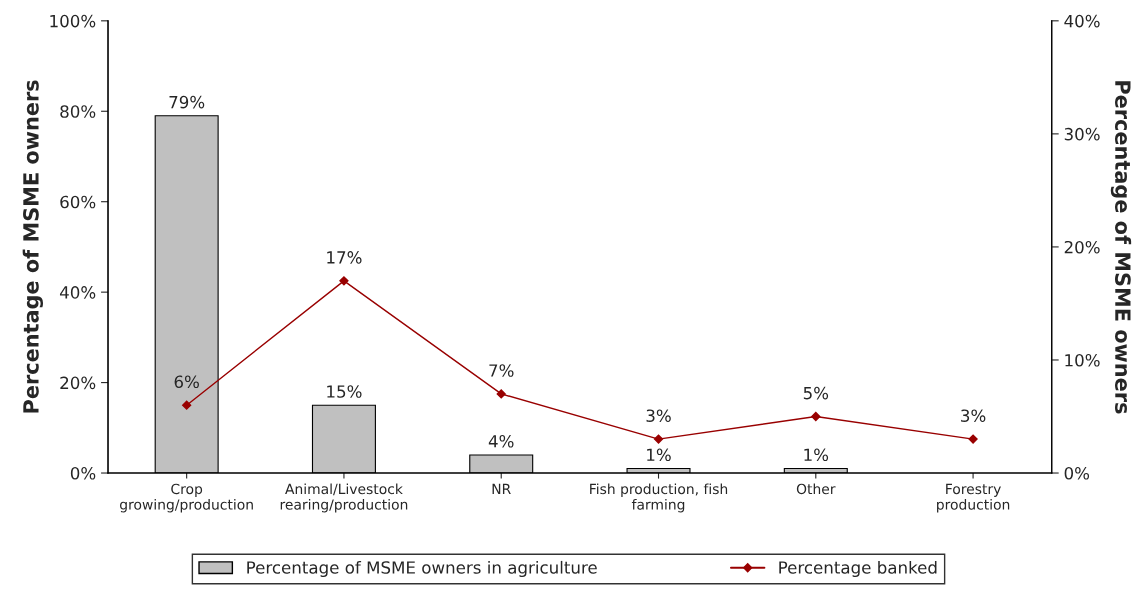 Image resolution: width=1137 pixels, height=595 pixels. Describe the element at coordinates (816, 489) in the screenshot. I see `x-tick-label: Other` at that location.